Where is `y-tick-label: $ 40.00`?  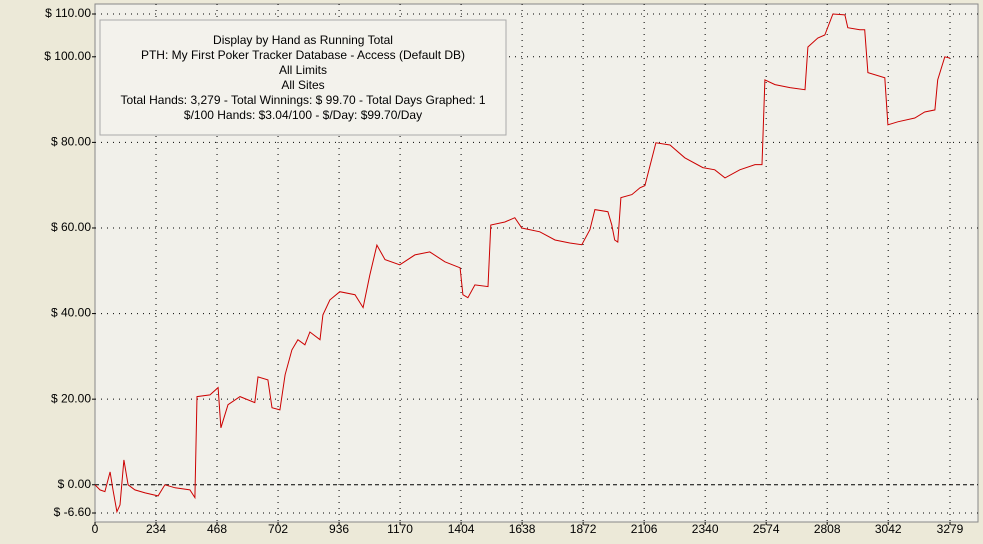 y-tick-label: $ 40.00 is located at coordinates (71, 313).